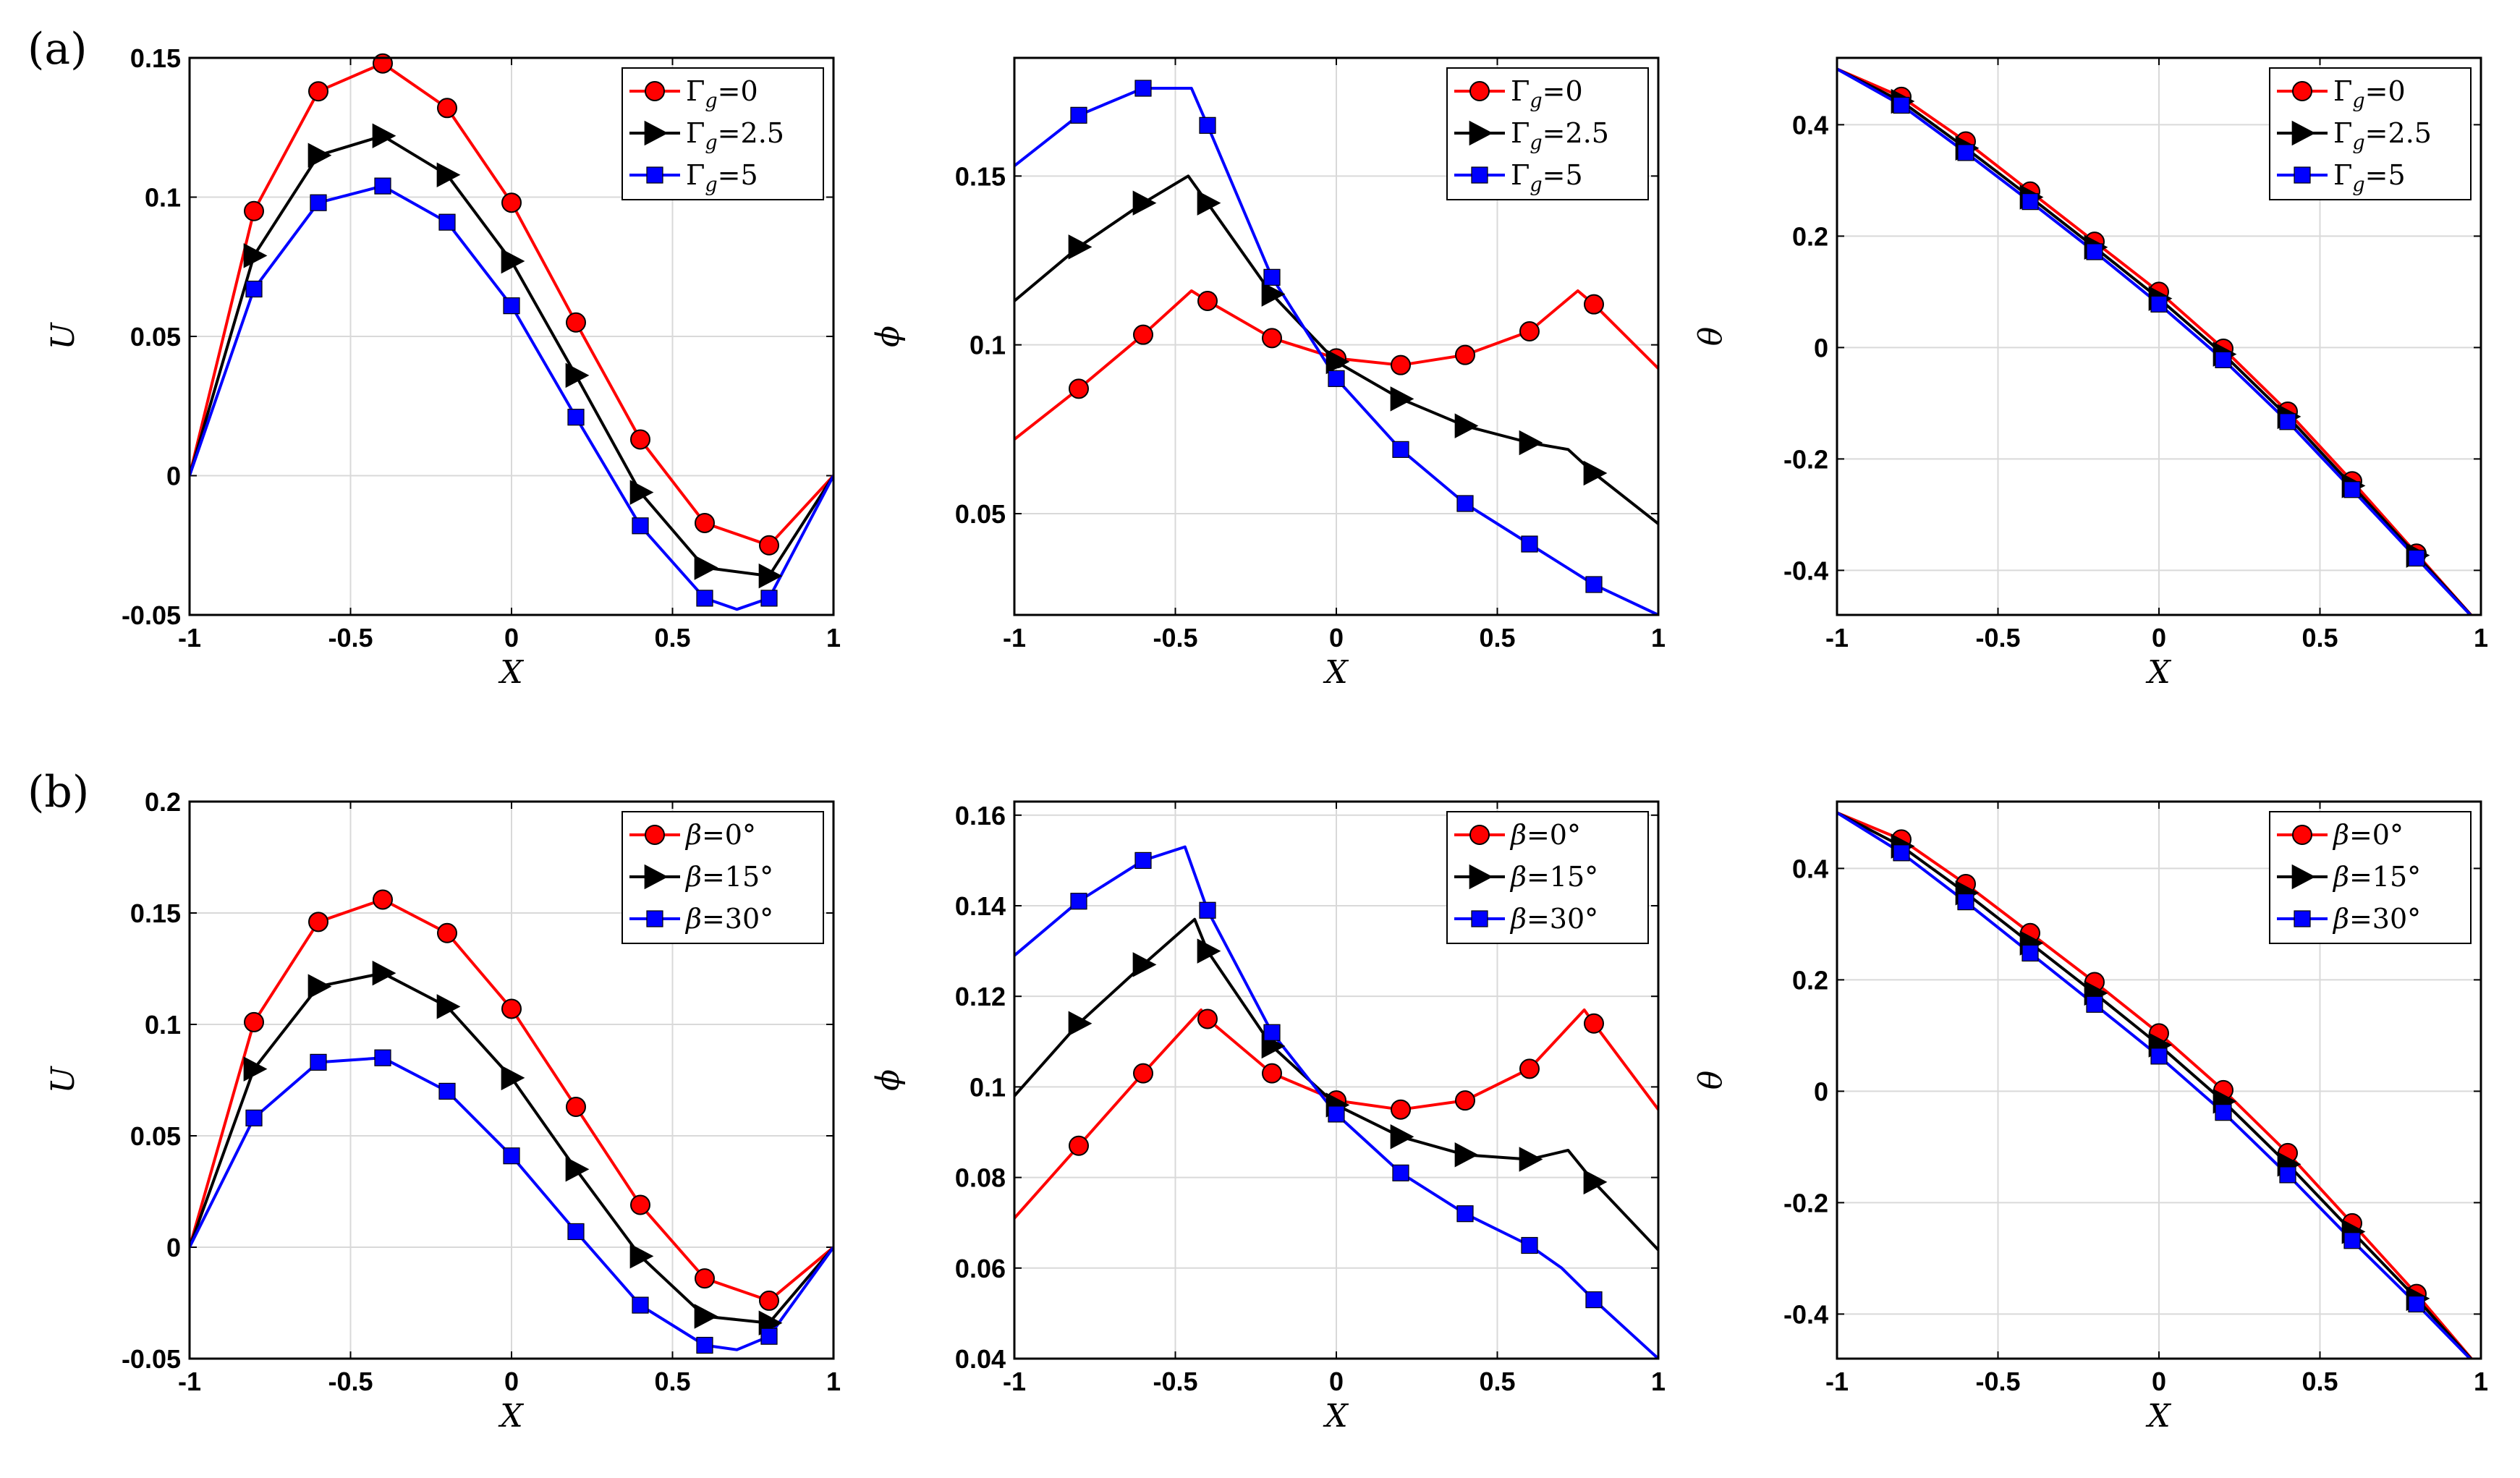 The image size is (2520, 1478). Describe the element at coordinates (980, 1359) in the screenshot. I see `y-tick-label: 0.04` at that location.